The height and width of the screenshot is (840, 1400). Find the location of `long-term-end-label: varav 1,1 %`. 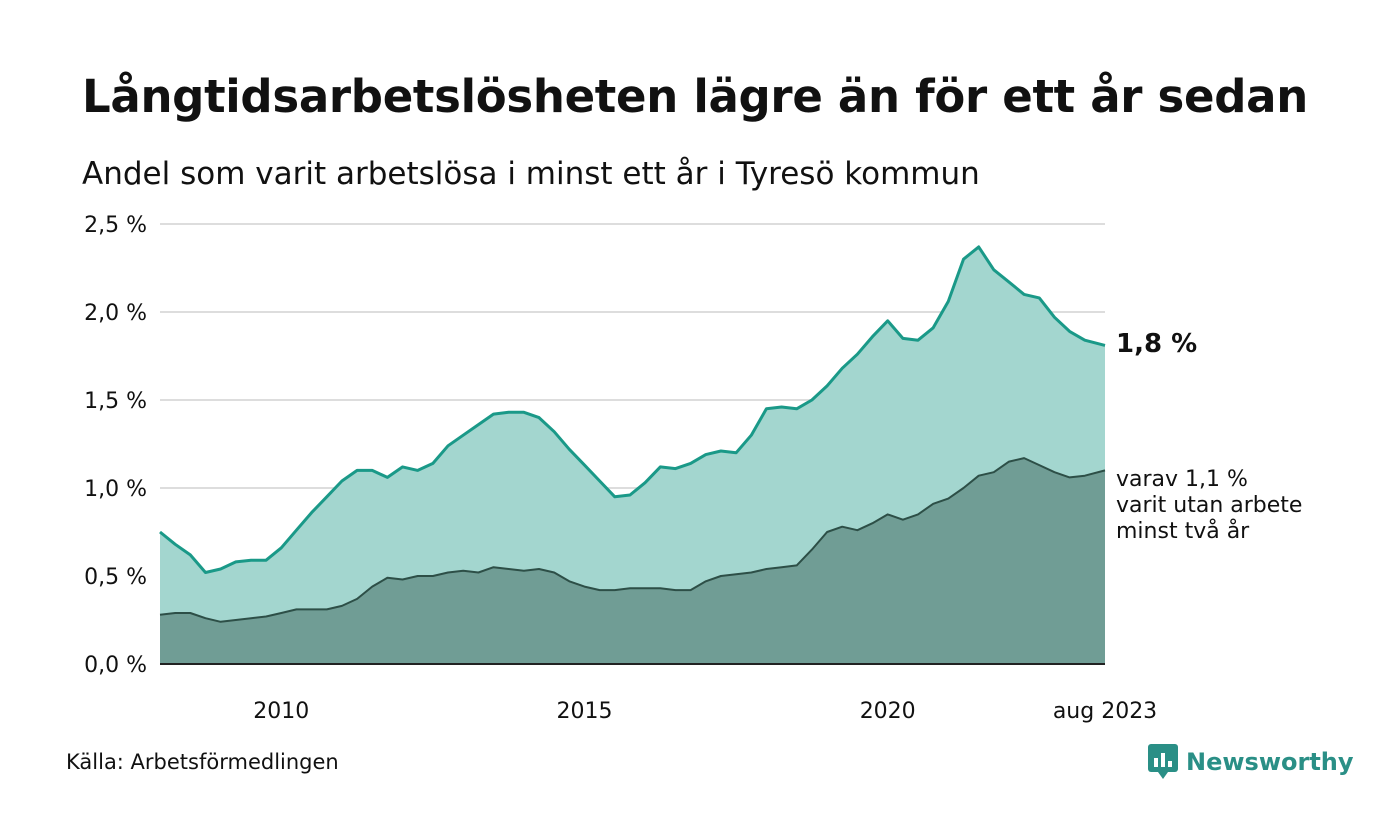

long-term-end-label: varav 1,1 % is located at coordinates (1182, 479).